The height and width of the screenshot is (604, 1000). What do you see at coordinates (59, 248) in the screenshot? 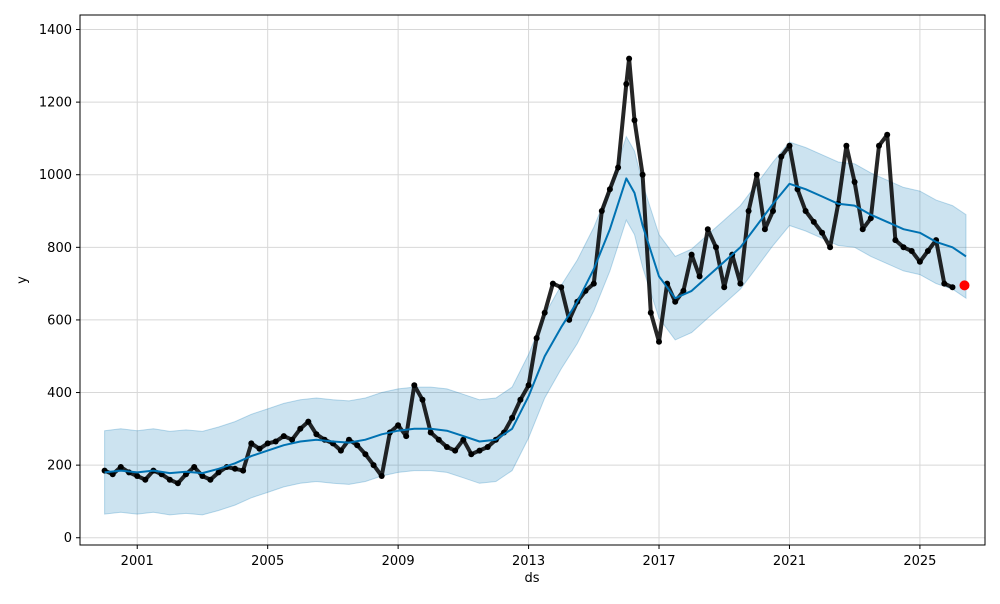
I see `y-tick-label: 800` at bounding box center [59, 248].